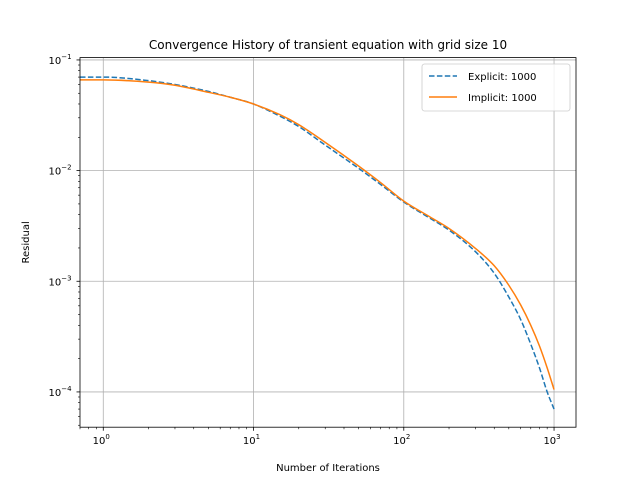 The height and width of the screenshot is (480, 640). What do you see at coordinates (251, 440) in the screenshot?
I see `x-tick-label: 10¹` at bounding box center [251, 440].